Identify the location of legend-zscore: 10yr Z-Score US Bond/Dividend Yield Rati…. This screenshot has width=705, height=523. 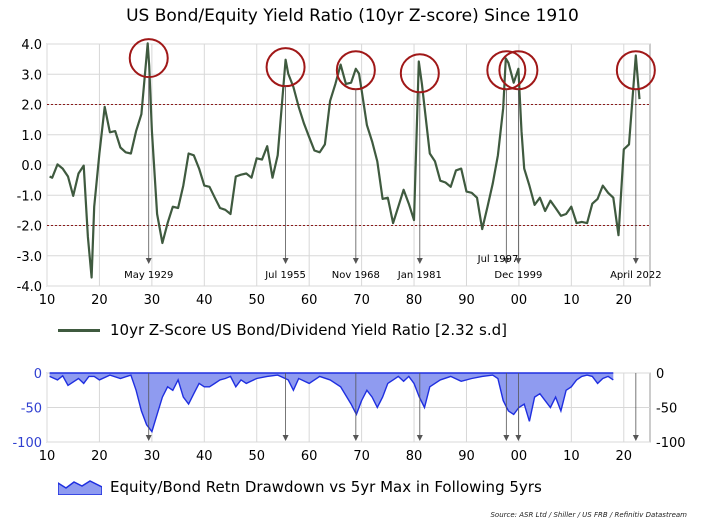
(282, 330).